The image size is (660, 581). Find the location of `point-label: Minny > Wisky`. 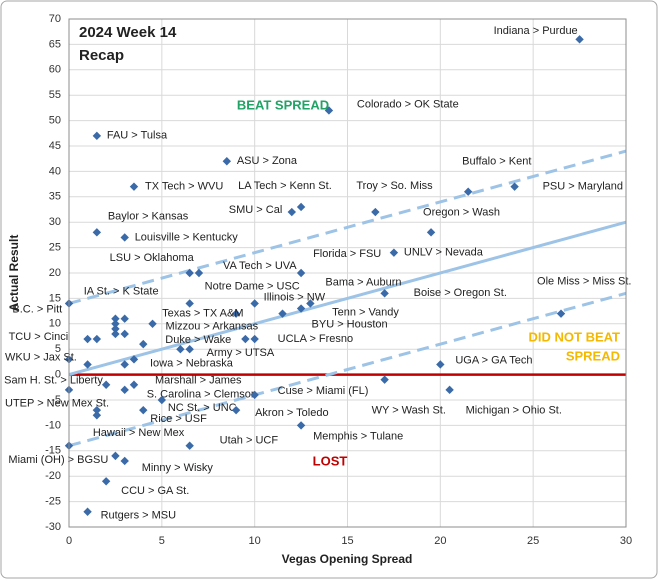

point-label: Minny > Wisky is located at coordinates (178, 468).